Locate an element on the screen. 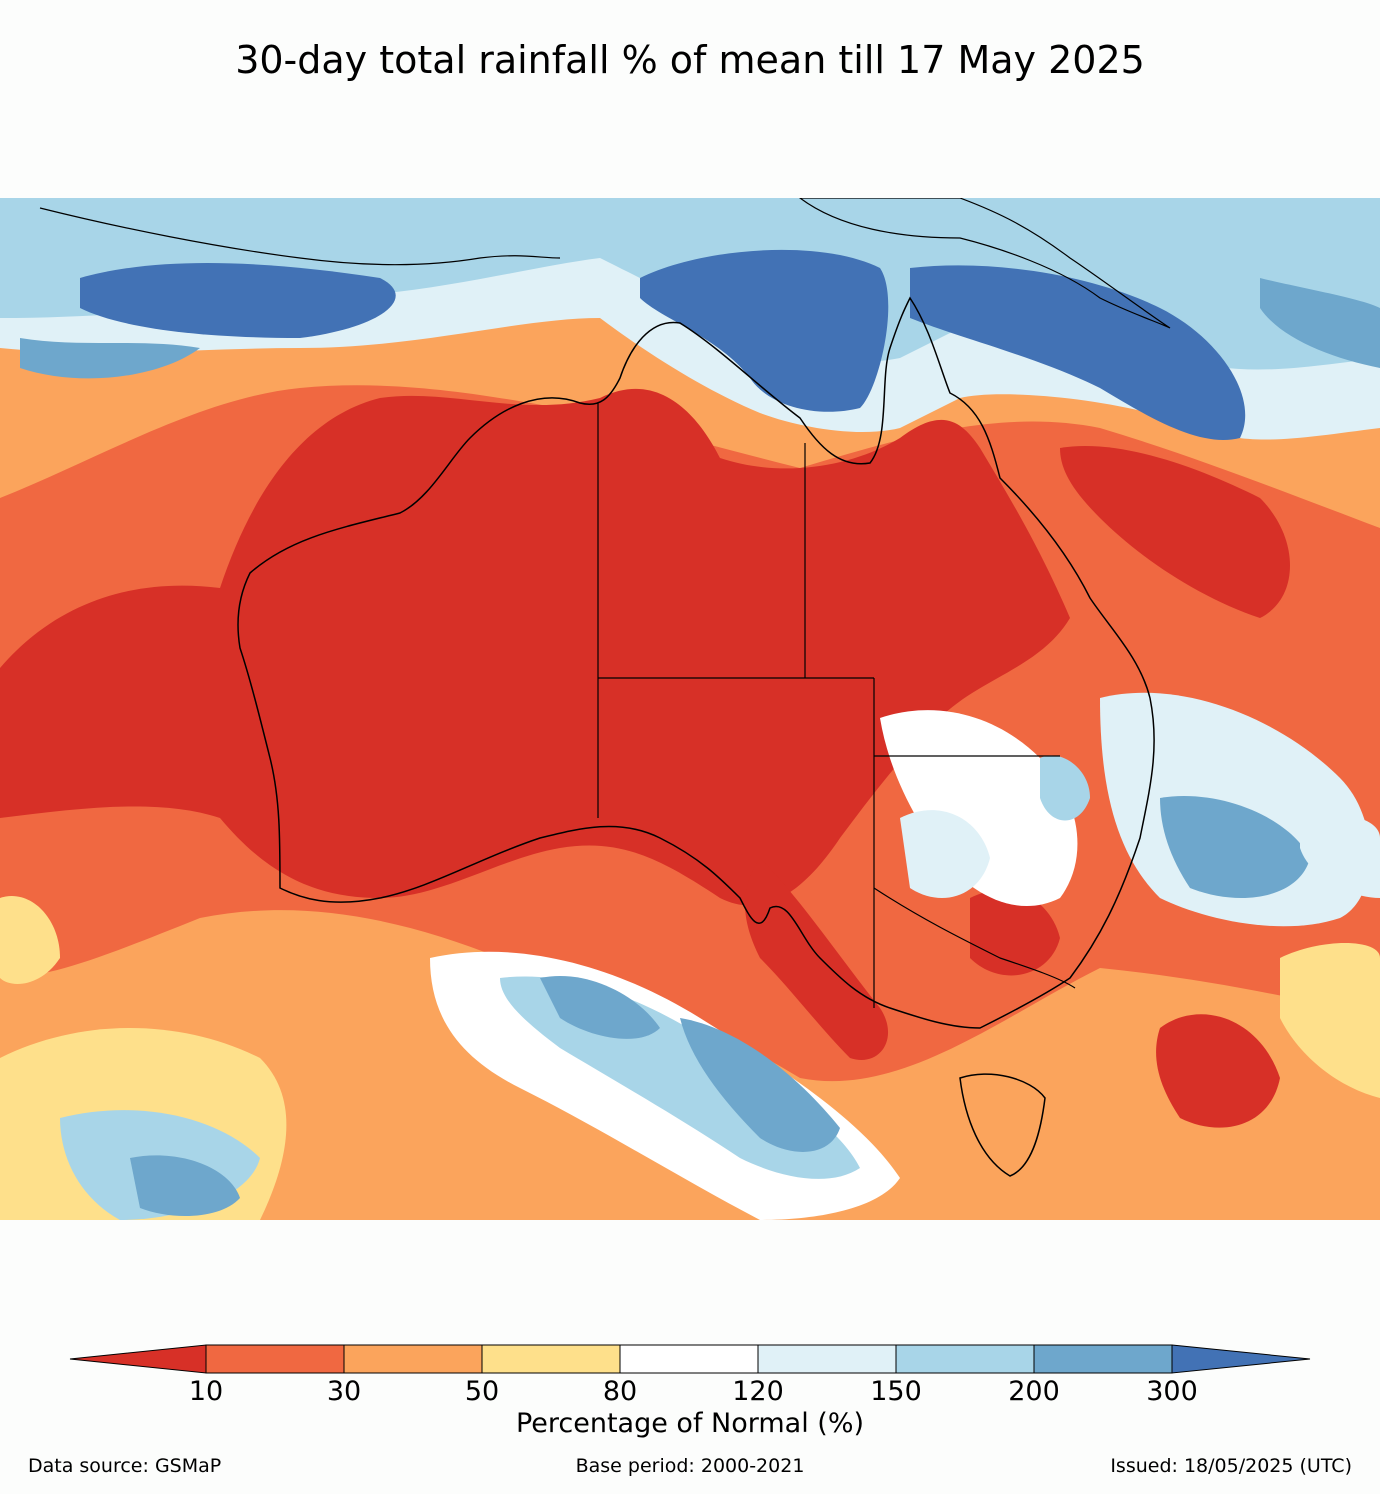  tasmania-outline is located at coordinates (1002, 1125).